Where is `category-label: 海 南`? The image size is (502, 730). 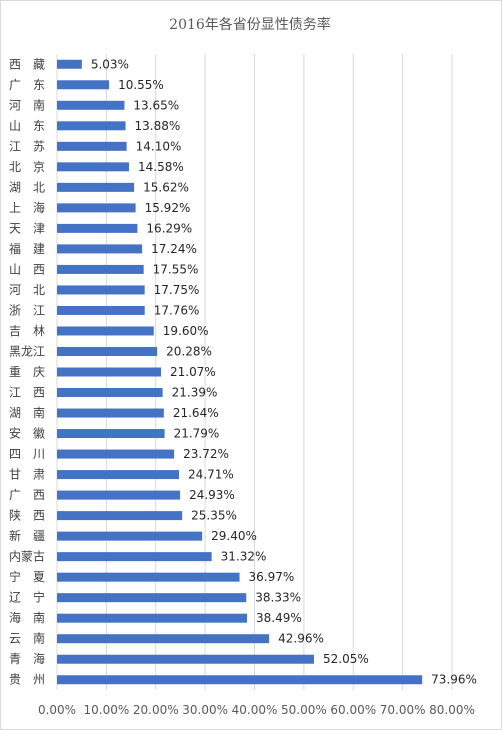 category-label: 海 南 is located at coordinates (27, 617).